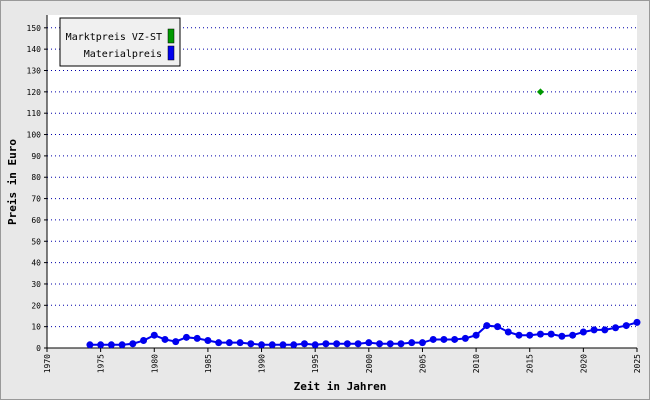  I want to click on y-tick-label: 50, so click(36, 241).